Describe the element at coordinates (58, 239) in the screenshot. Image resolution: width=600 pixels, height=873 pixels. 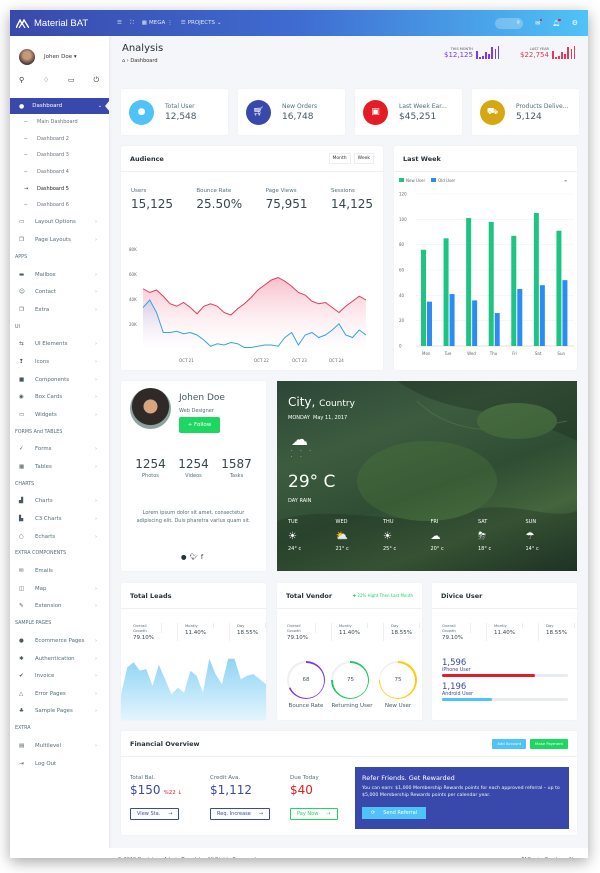
I see `sidebar-item-page-layouts: ❐ Page Layouts ›` at that location.